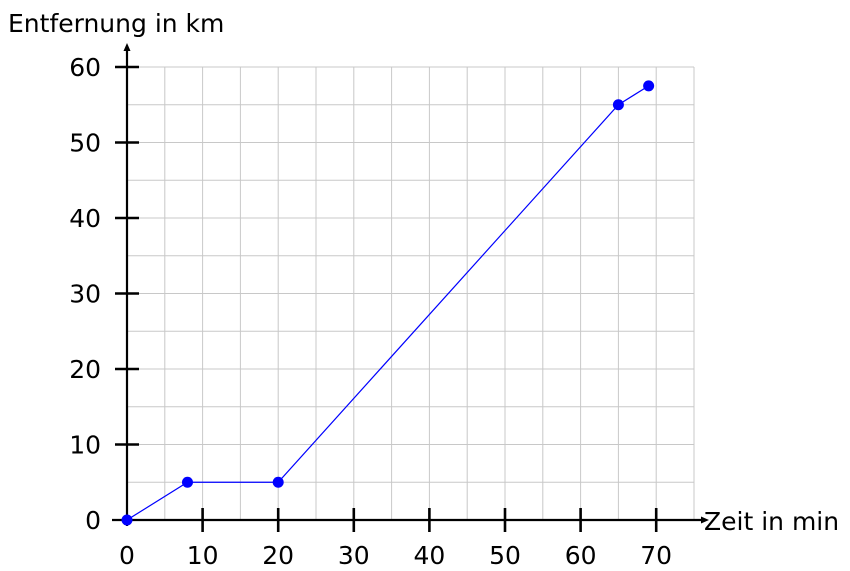 The image size is (850, 571). Describe the element at coordinates (656, 555) in the screenshot. I see `x-tick-label: 70` at that location.